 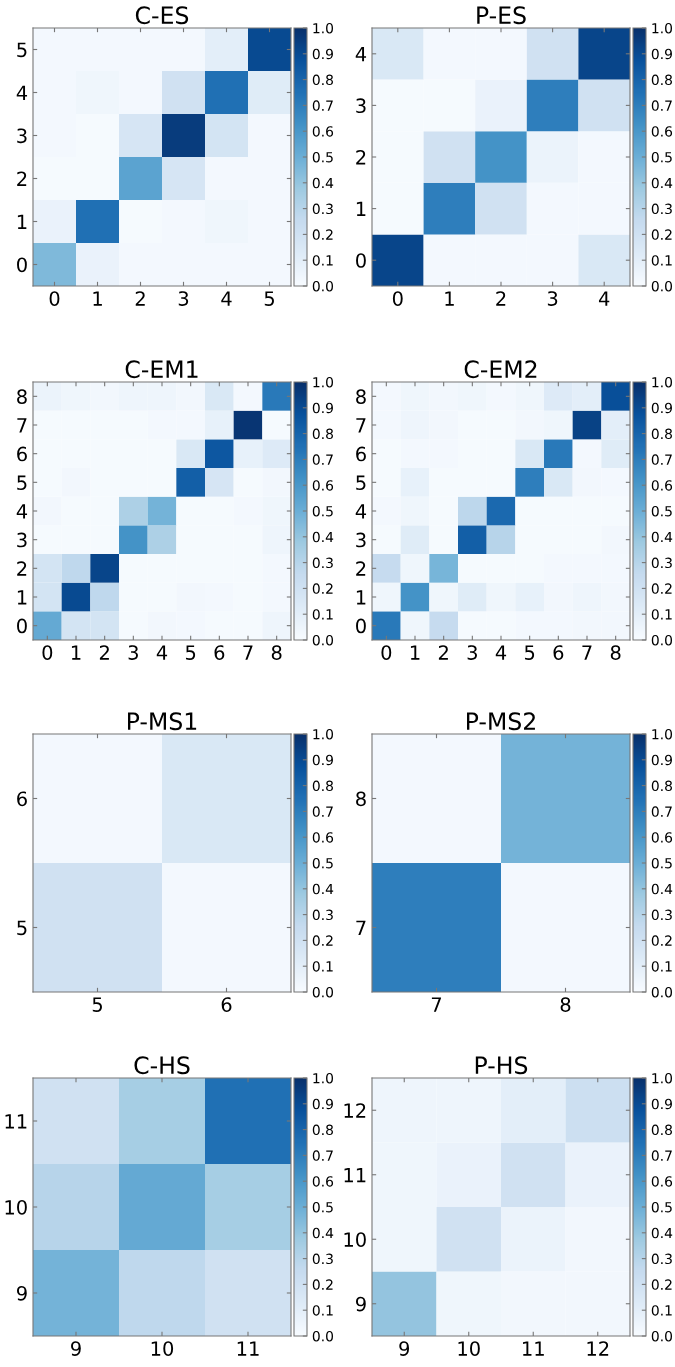 I want to click on y-tick-label: 8, so click(x=361, y=396).